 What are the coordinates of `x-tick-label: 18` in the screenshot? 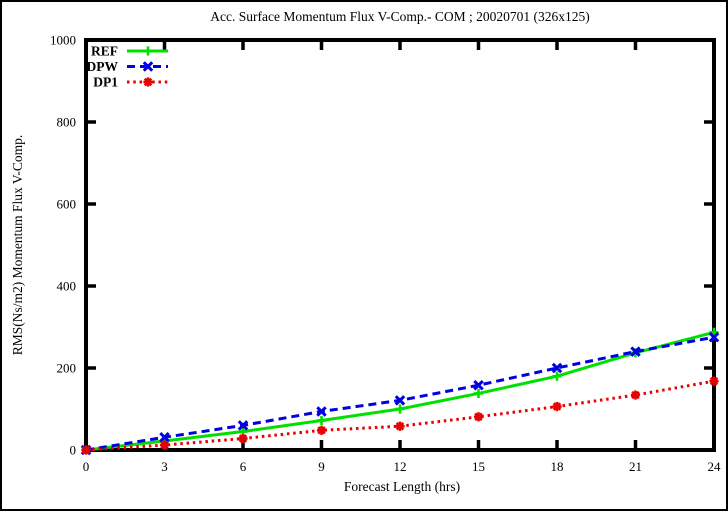 It's located at (557, 466).